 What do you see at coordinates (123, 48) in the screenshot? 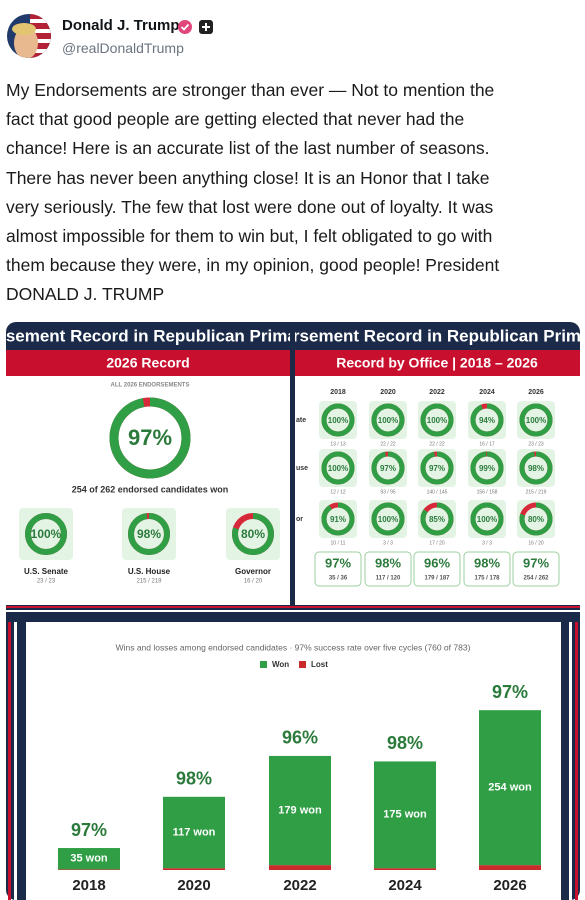
I see `author-handle: @realDonaldTrump` at bounding box center [123, 48].